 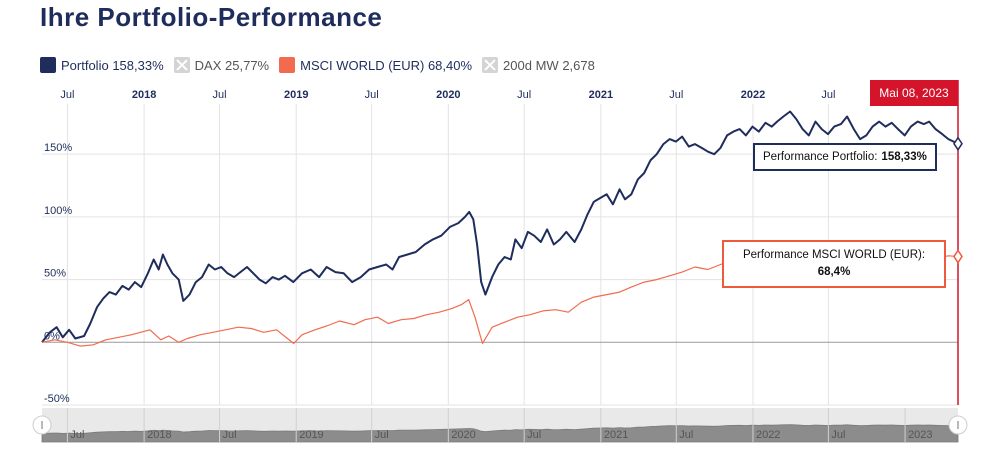 I want to click on navigator-tick-label: 2022, so click(x=768, y=435).